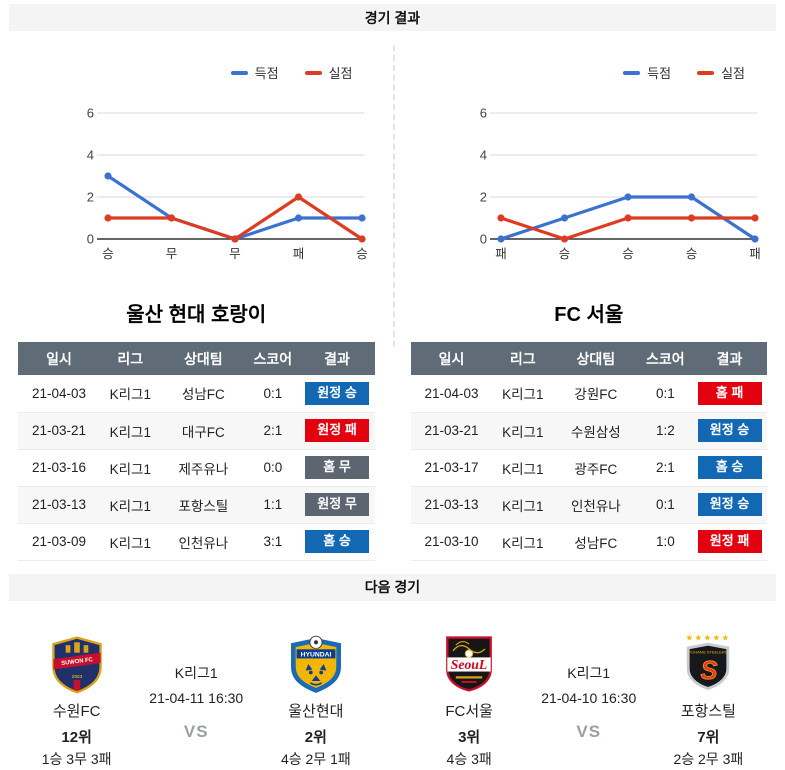  Describe the element at coordinates (452, 467) in the screenshot. I see `match-date: 21-03-17` at that location.